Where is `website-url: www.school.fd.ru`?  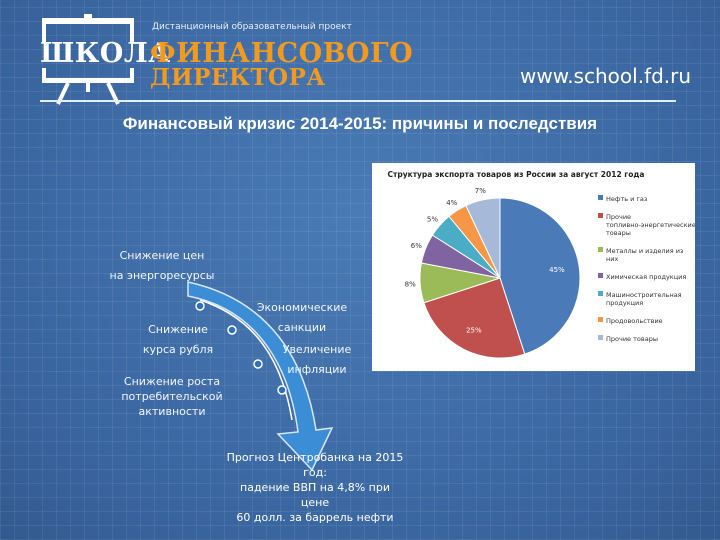
website-url: www.school.fd.ru is located at coordinates (606, 76).